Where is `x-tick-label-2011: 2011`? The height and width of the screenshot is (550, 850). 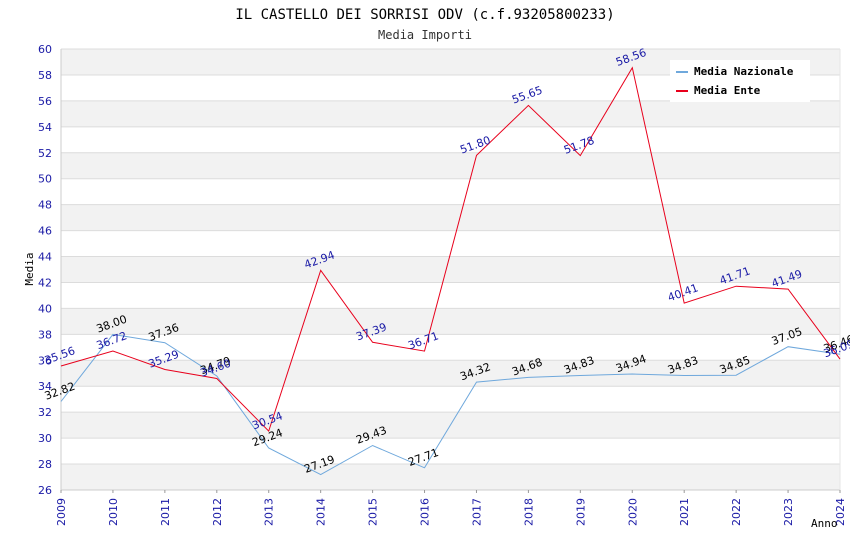
x-tick-label-2011: 2011 is located at coordinates (165, 512).